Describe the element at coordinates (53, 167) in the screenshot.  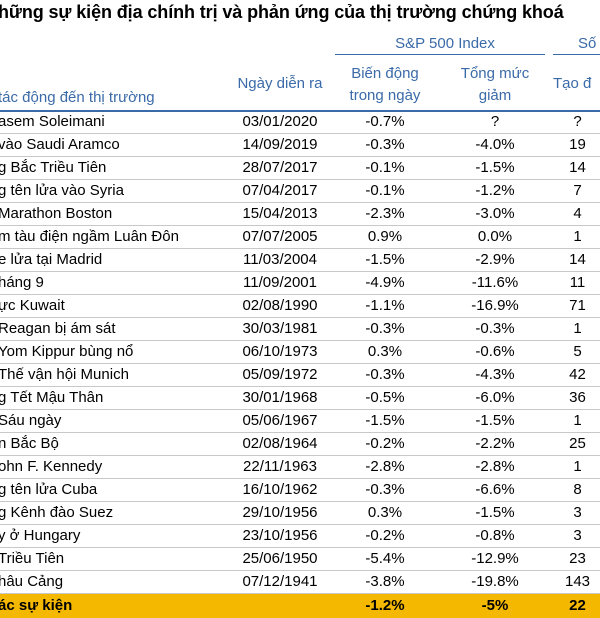
I see `cell-event: g Bắc Triều Tiên` at that location.